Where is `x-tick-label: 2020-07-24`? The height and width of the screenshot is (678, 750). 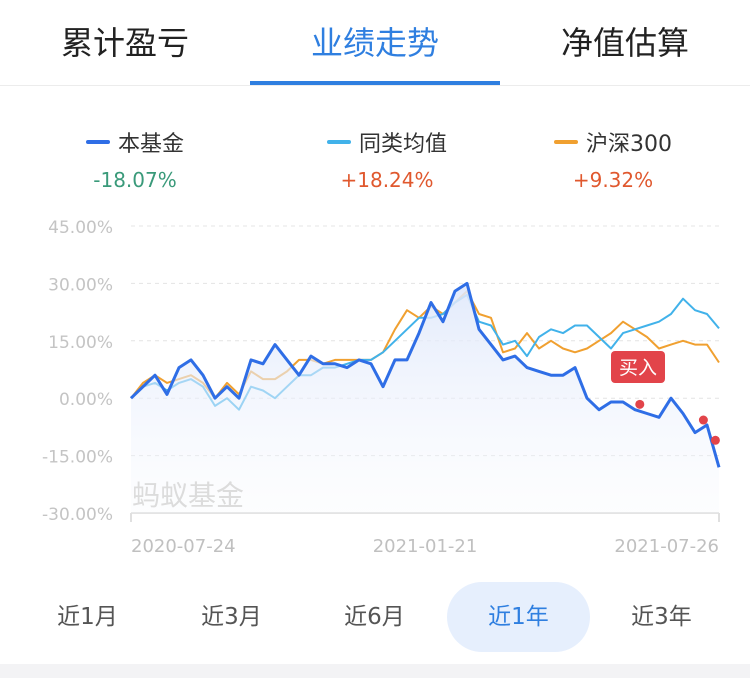
x-tick-label: 2020-07-24 is located at coordinates (183, 546).